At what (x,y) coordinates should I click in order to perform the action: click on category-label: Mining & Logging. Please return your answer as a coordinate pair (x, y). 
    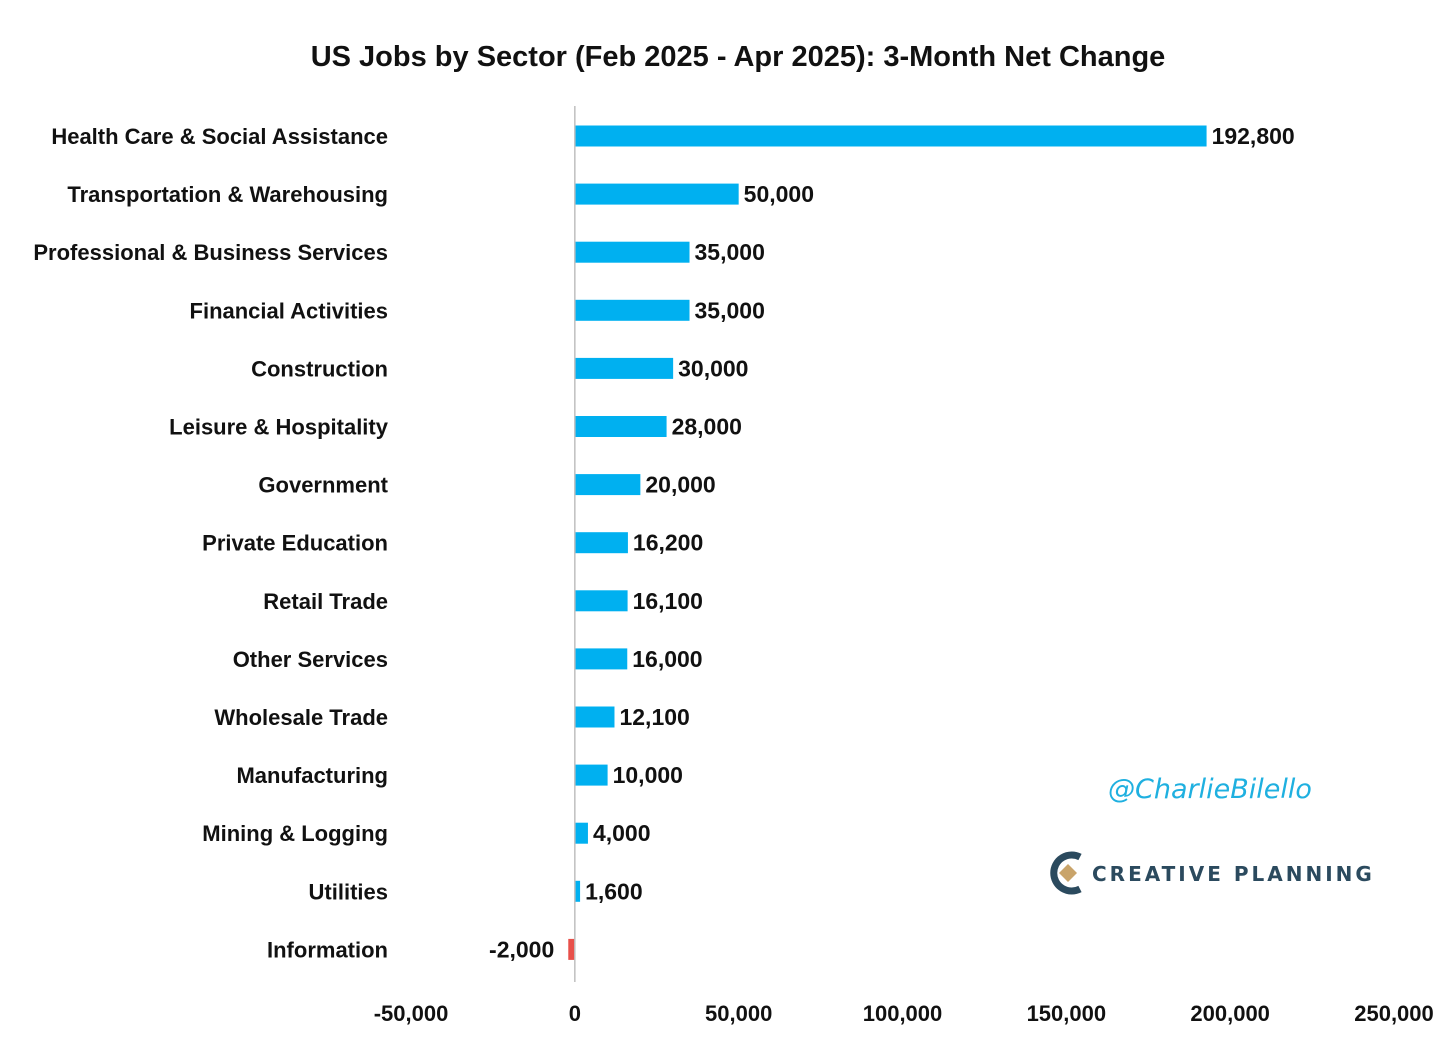
    Looking at the image, I should click on (295, 833).